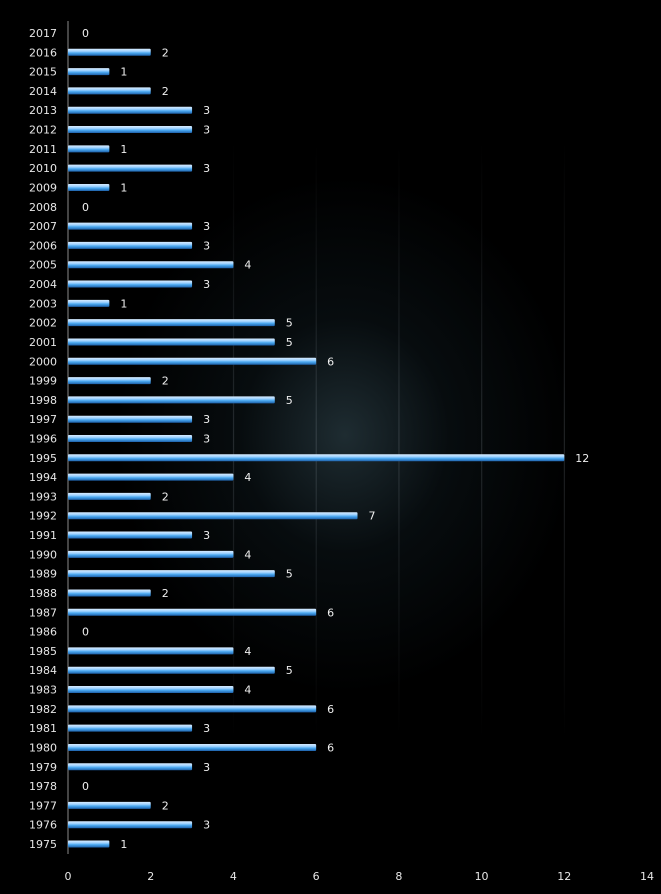 Image resolution: width=661 pixels, height=894 pixels. What do you see at coordinates (43, 226) in the screenshot?
I see `y-tick-label: 2007` at bounding box center [43, 226].